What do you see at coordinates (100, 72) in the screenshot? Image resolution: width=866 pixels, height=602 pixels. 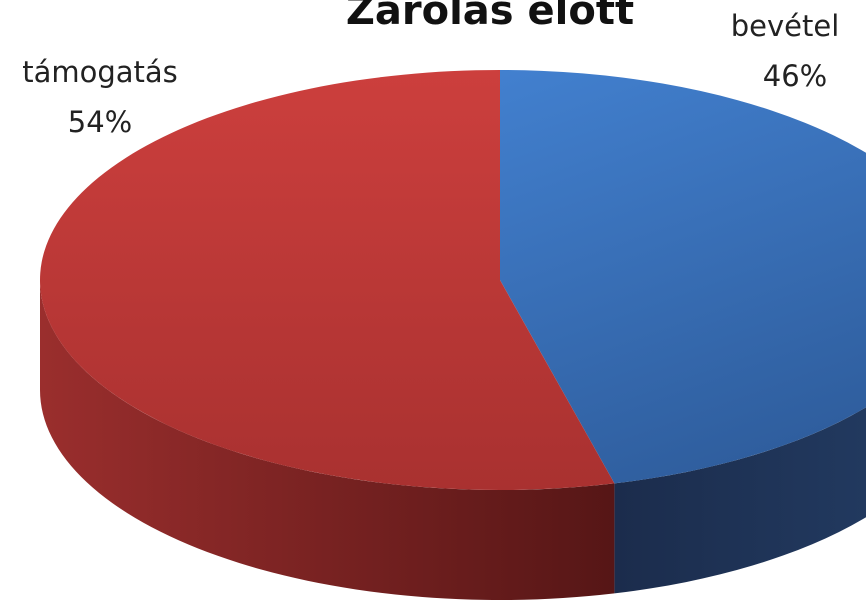 I see `slice-label: támogatás` at bounding box center [100, 72].